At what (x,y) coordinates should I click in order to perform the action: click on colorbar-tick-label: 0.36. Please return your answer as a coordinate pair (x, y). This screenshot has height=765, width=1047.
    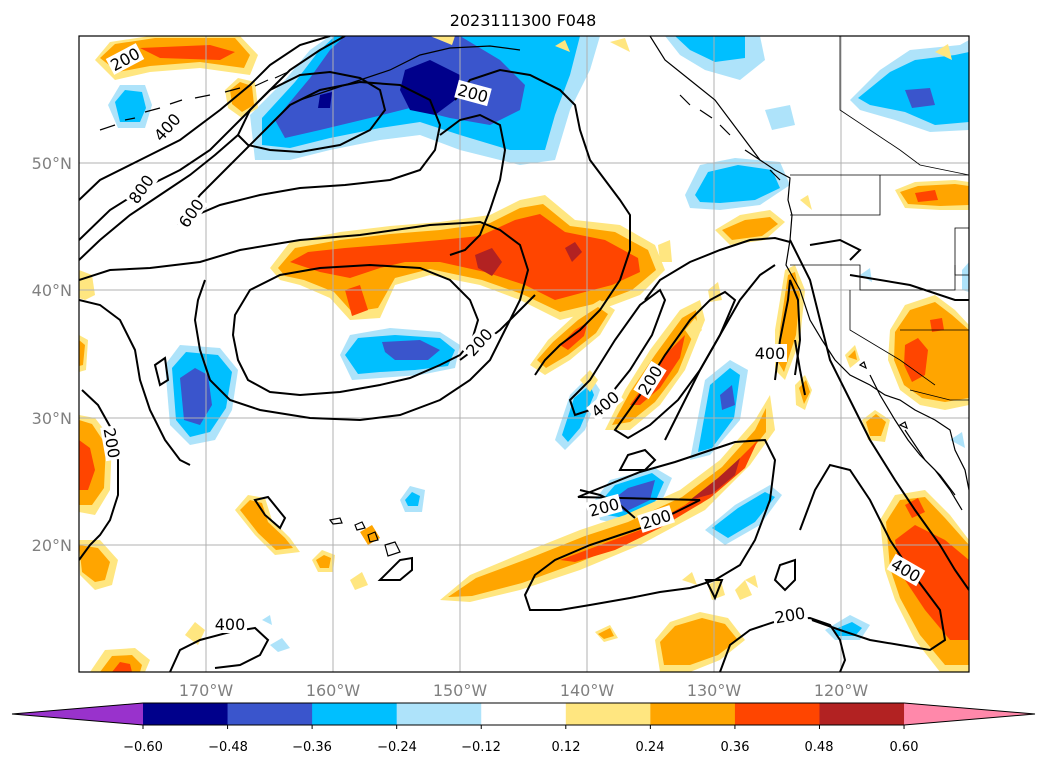
    Looking at the image, I should click on (735, 747).